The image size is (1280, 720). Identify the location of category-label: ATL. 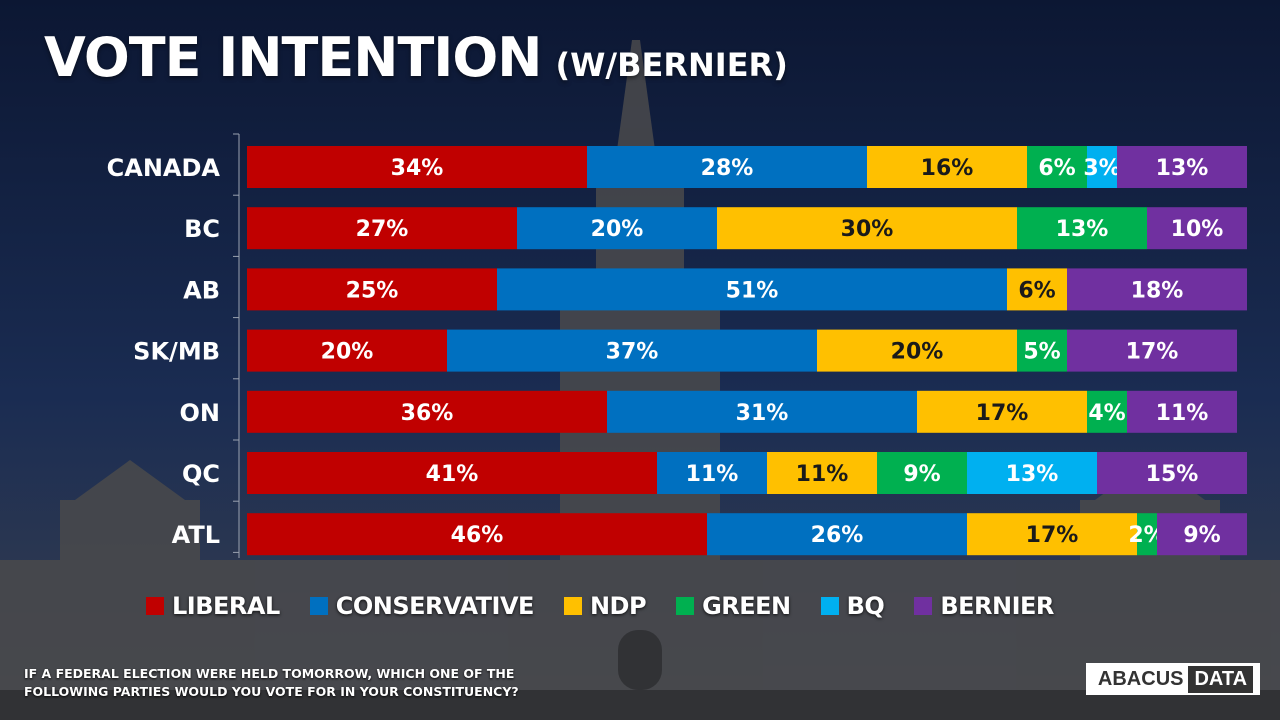
(196, 535).